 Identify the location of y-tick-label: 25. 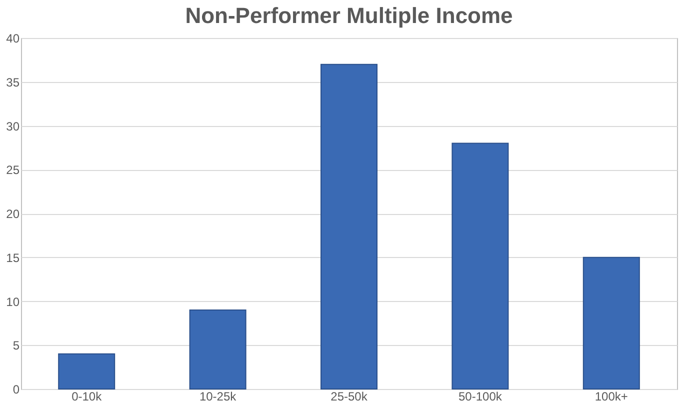
(13, 170).